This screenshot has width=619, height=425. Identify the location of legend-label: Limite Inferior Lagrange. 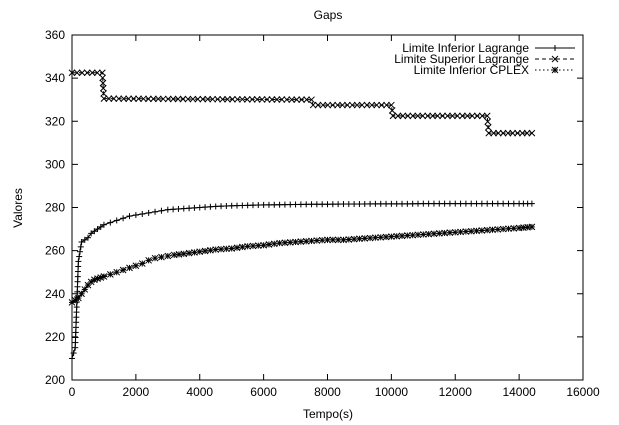
(465, 48).